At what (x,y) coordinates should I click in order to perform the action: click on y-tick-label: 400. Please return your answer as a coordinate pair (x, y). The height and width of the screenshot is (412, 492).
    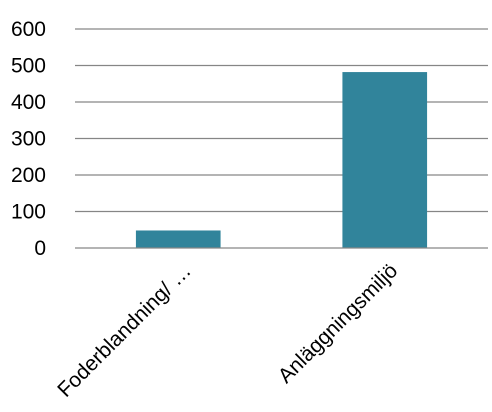
    Looking at the image, I should click on (28, 102).